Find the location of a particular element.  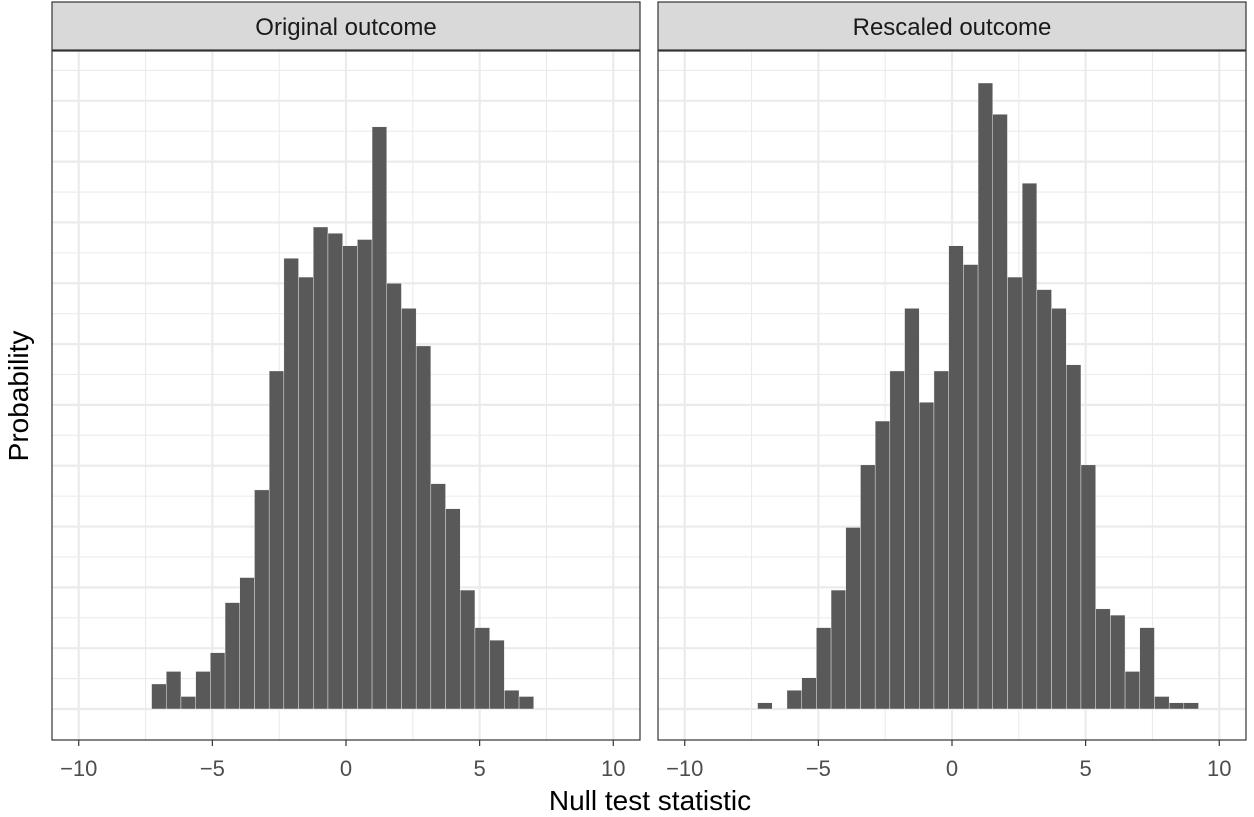

panel-title: Rescaled outcome is located at coordinates (952, 27).